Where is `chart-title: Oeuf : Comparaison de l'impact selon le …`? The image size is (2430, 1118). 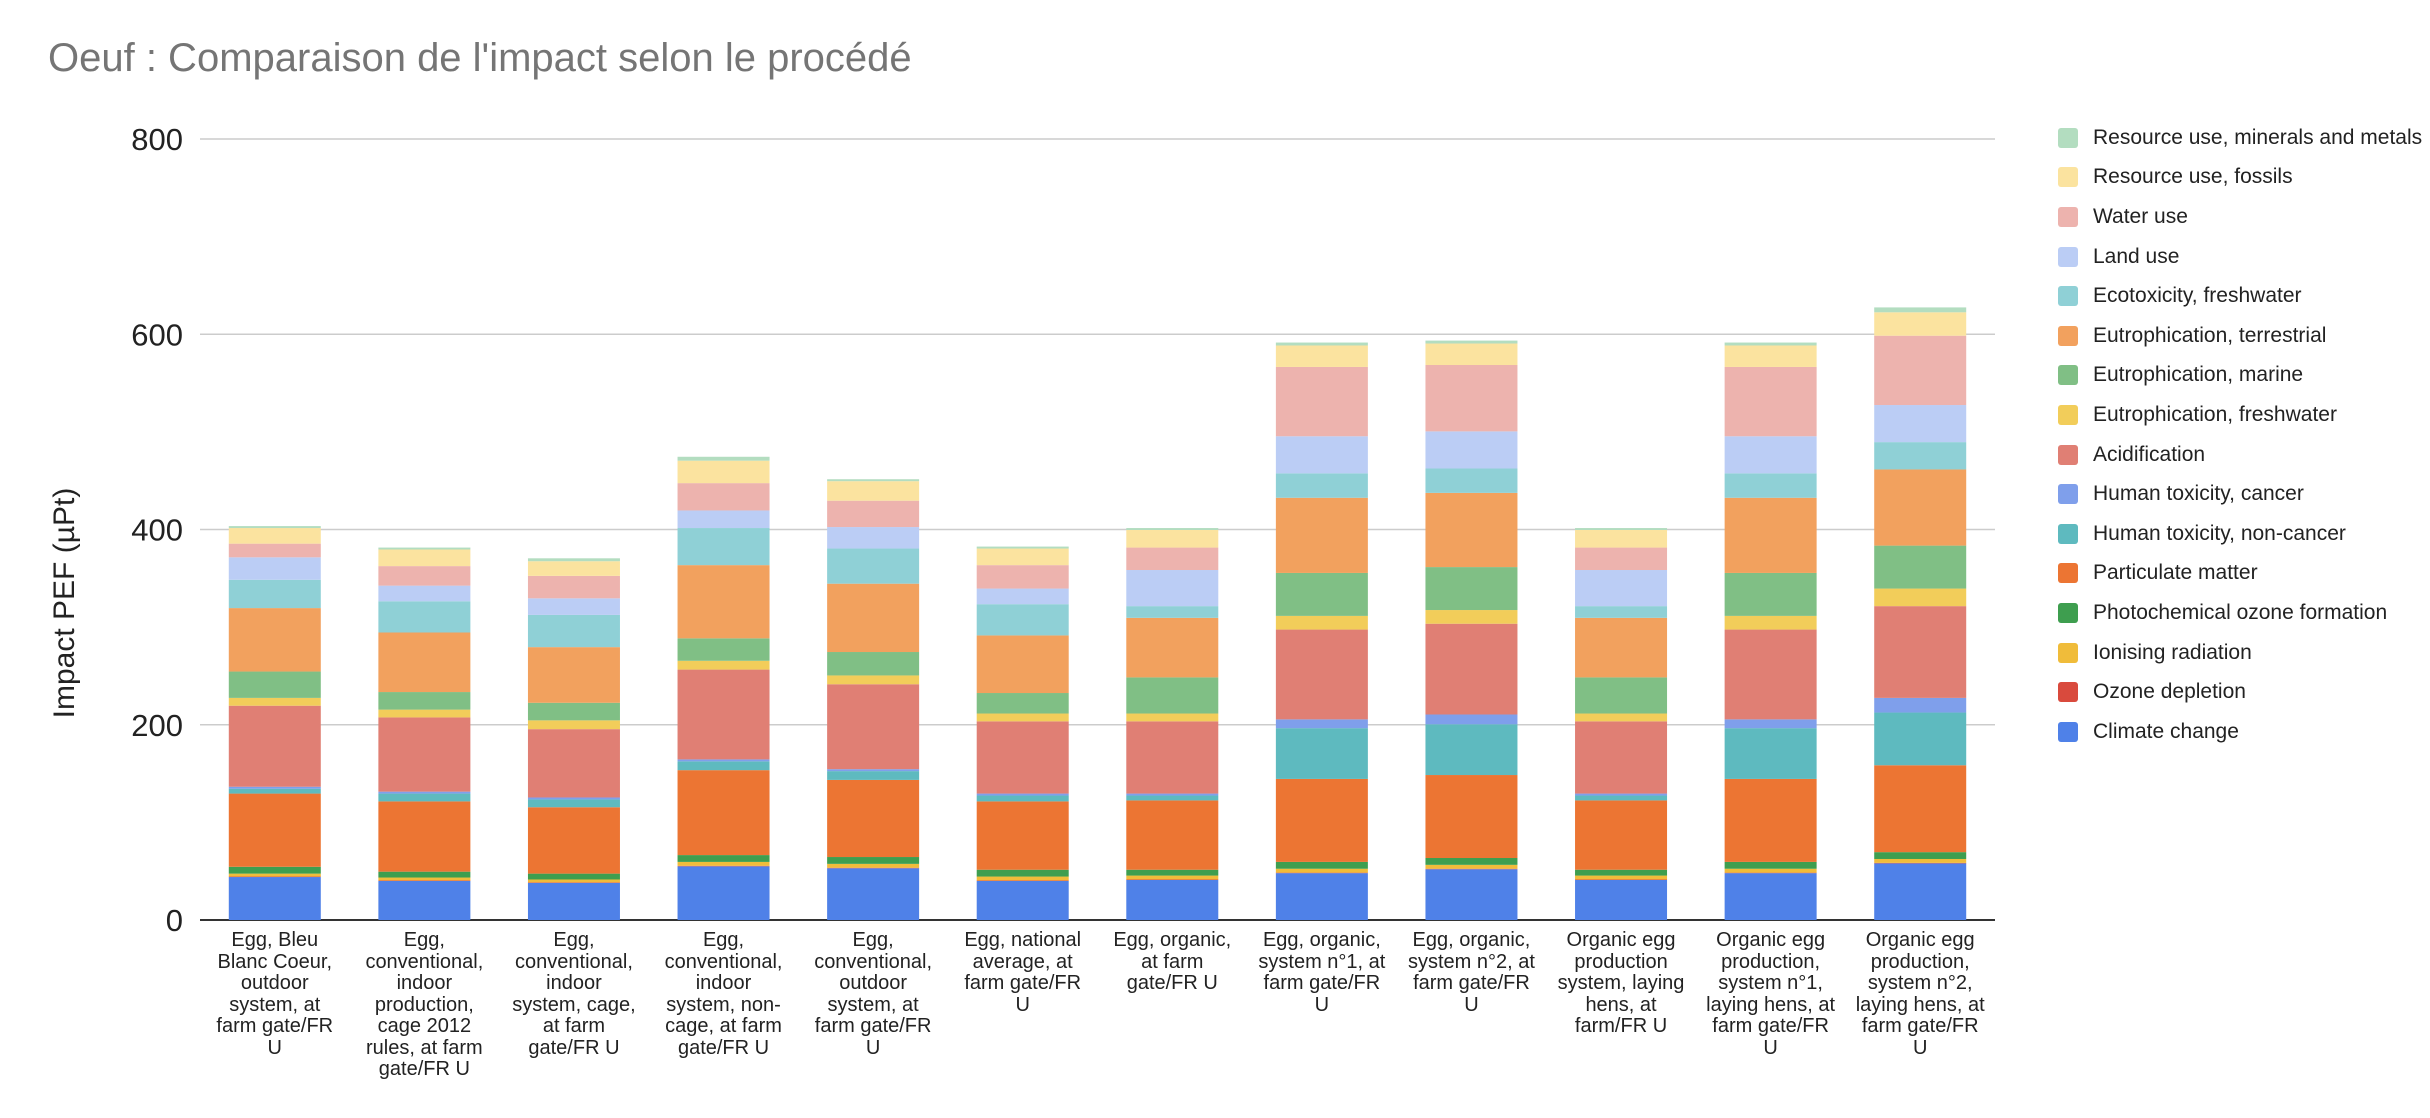 chart-title: Oeuf : Comparaison de l'impact selon le … is located at coordinates (480, 58).